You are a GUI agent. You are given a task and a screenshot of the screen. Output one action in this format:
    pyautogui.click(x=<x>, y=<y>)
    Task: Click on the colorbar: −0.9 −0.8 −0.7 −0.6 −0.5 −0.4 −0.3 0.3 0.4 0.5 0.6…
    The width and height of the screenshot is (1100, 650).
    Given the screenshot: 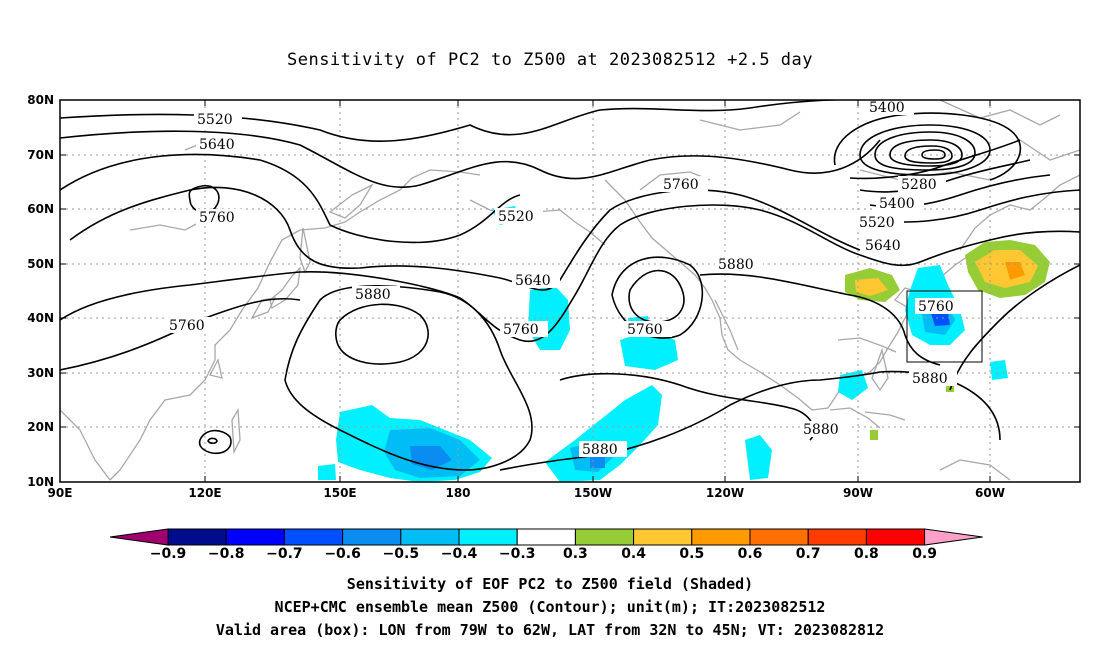 What is the action you would take?
    pyautogui.click(x=546, y=545)
    